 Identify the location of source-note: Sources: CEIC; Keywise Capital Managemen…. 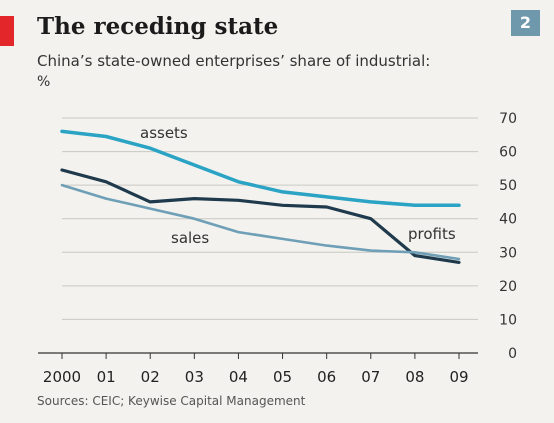
(171, 401).